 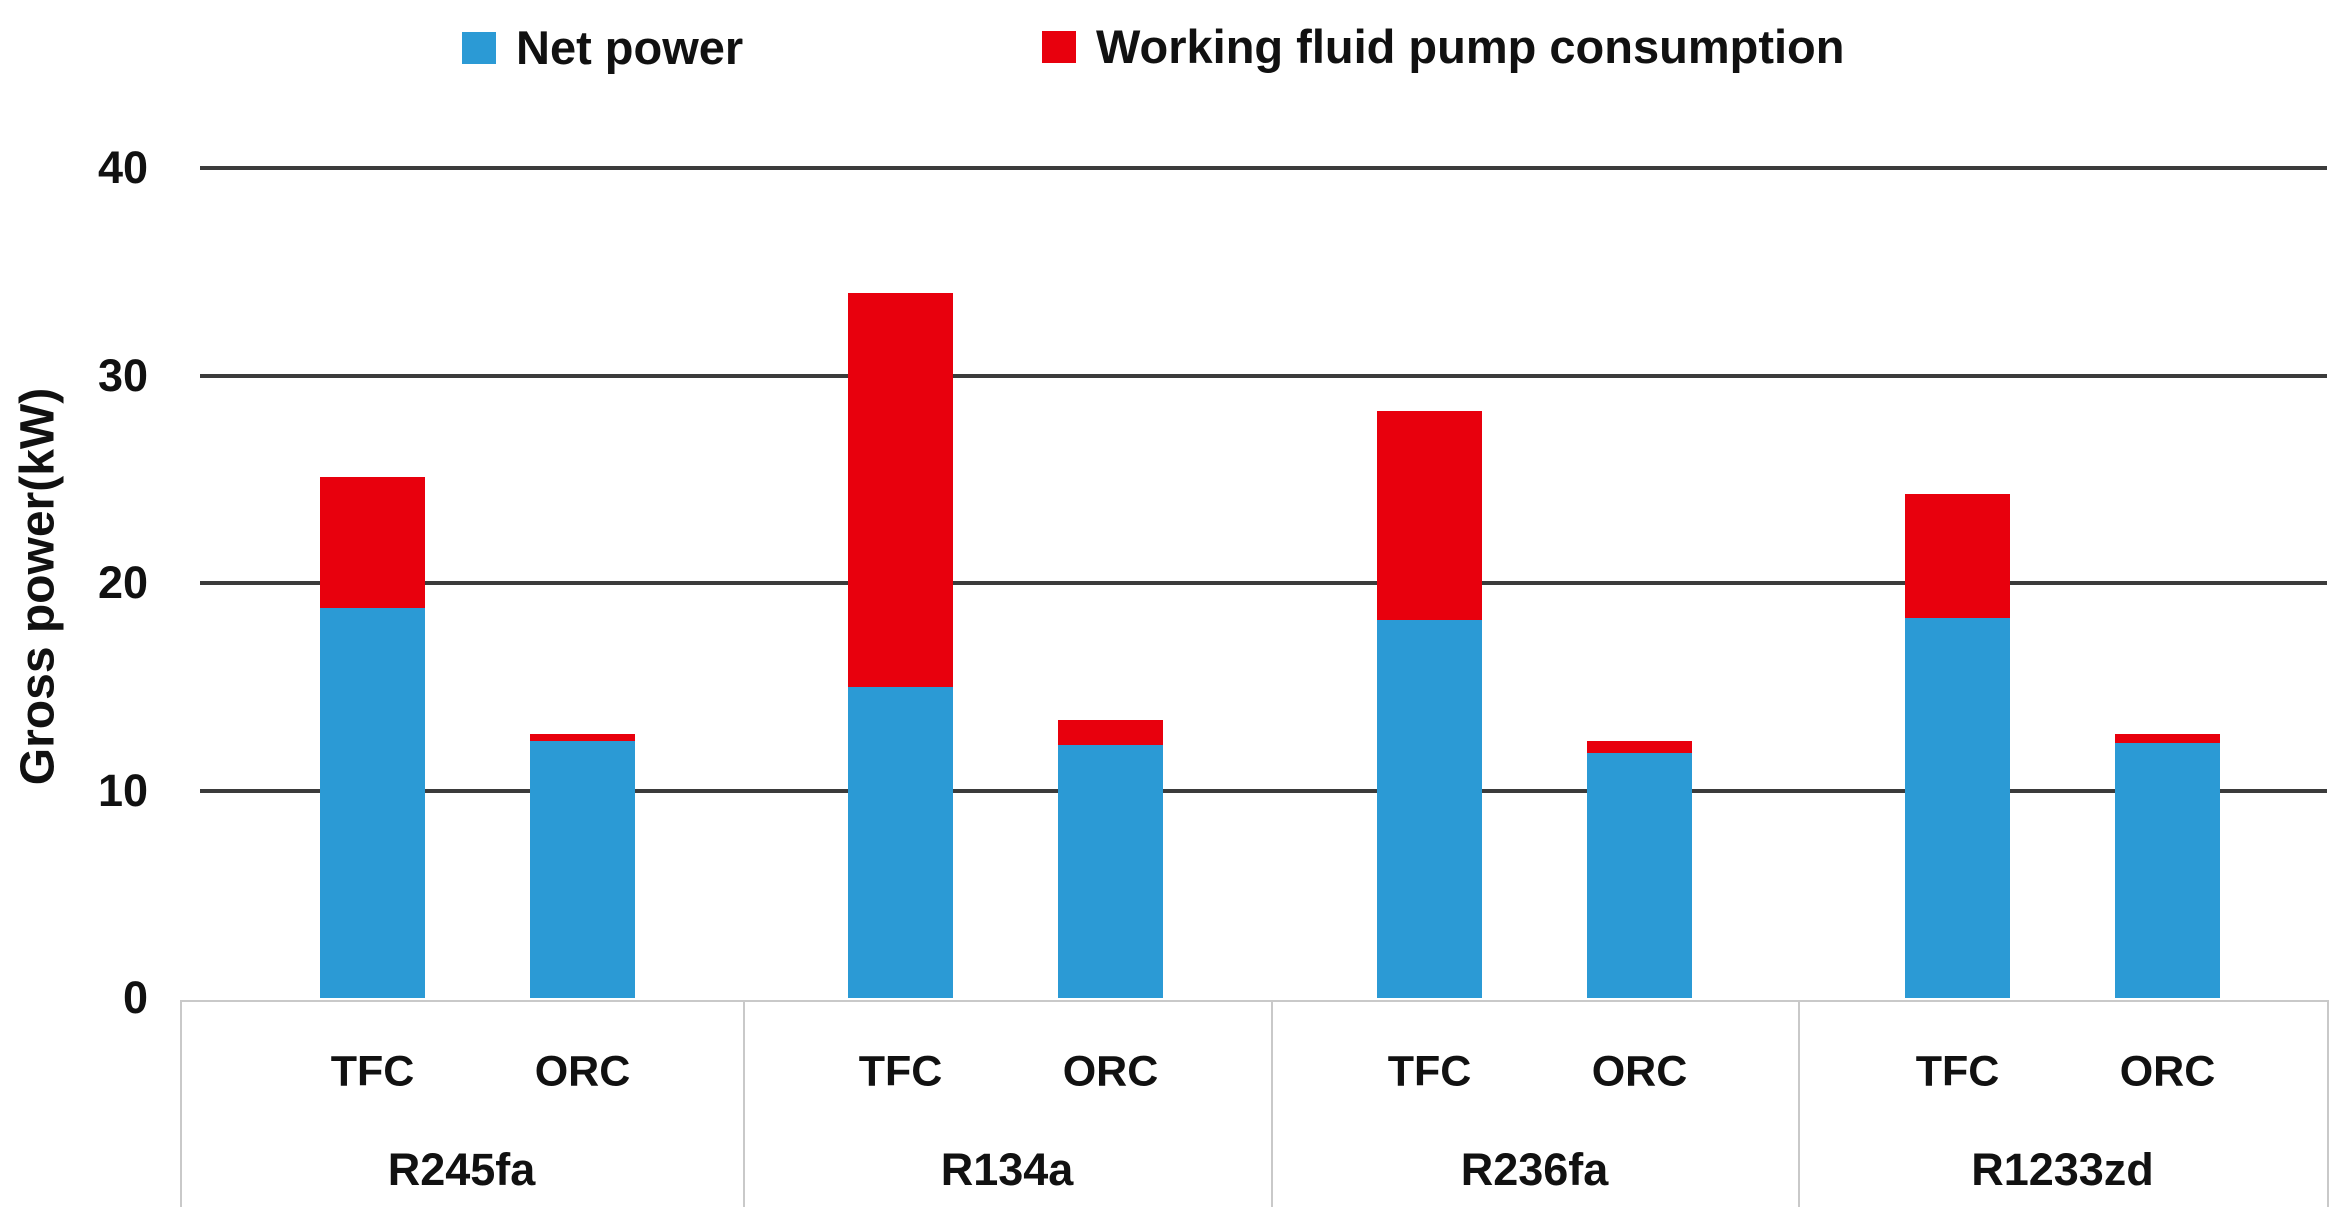 What do you see at coordinates (1534, 1169) in the screenshot?
I see `refrigerant-label: R236fa` at bounding box center [1534, 1169].